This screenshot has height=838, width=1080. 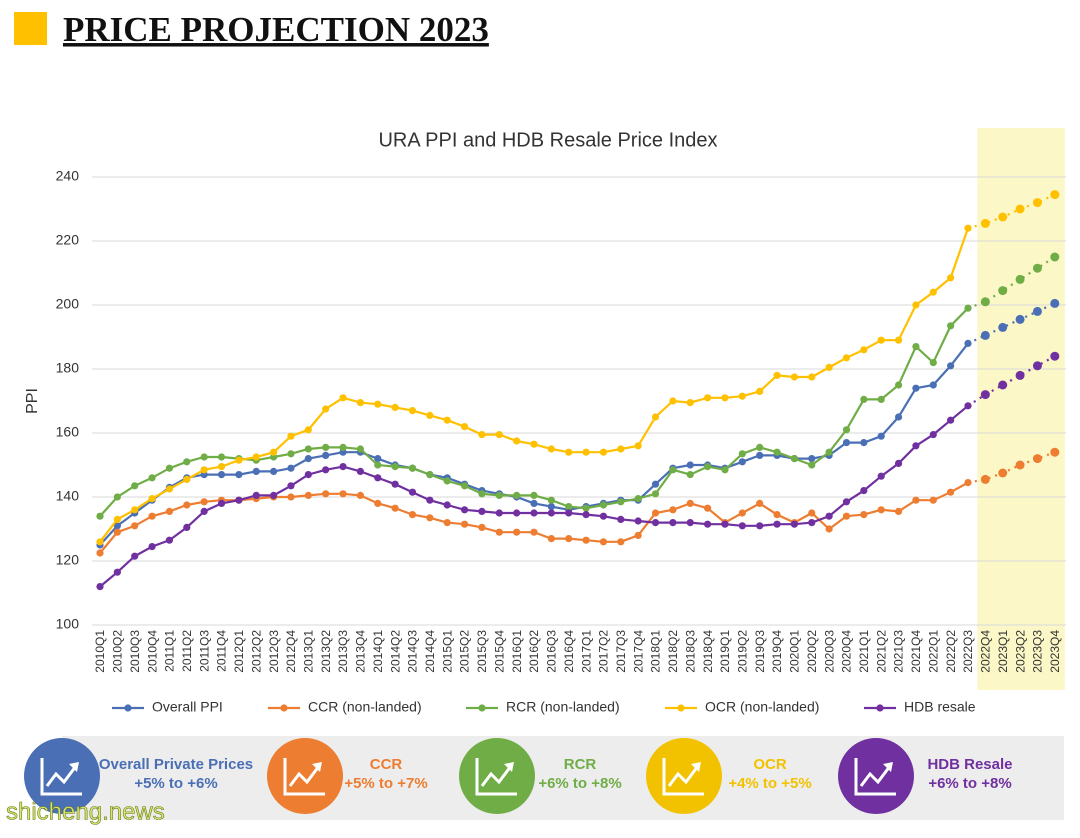 I want to click on x-tick-label: 2011Q4, so click(x=222, y=651).